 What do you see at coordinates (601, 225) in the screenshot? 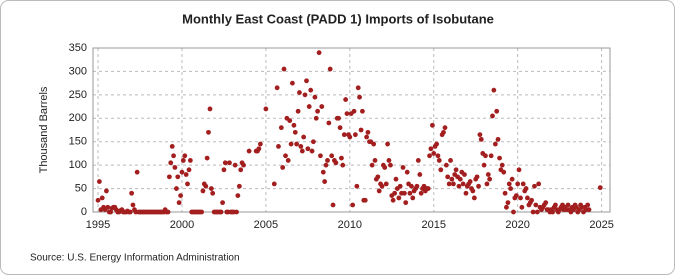
I see `x-tick-label: 2025` at bounding box center [601, 225].